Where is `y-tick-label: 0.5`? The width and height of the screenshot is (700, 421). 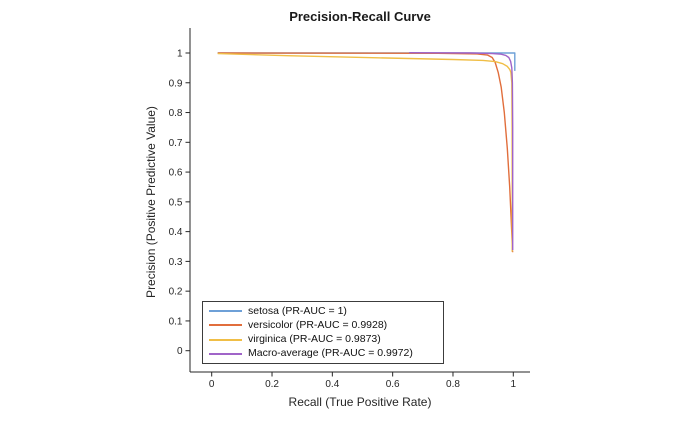 y-tick-label: 0.5 is located at coordinates (176, 202).